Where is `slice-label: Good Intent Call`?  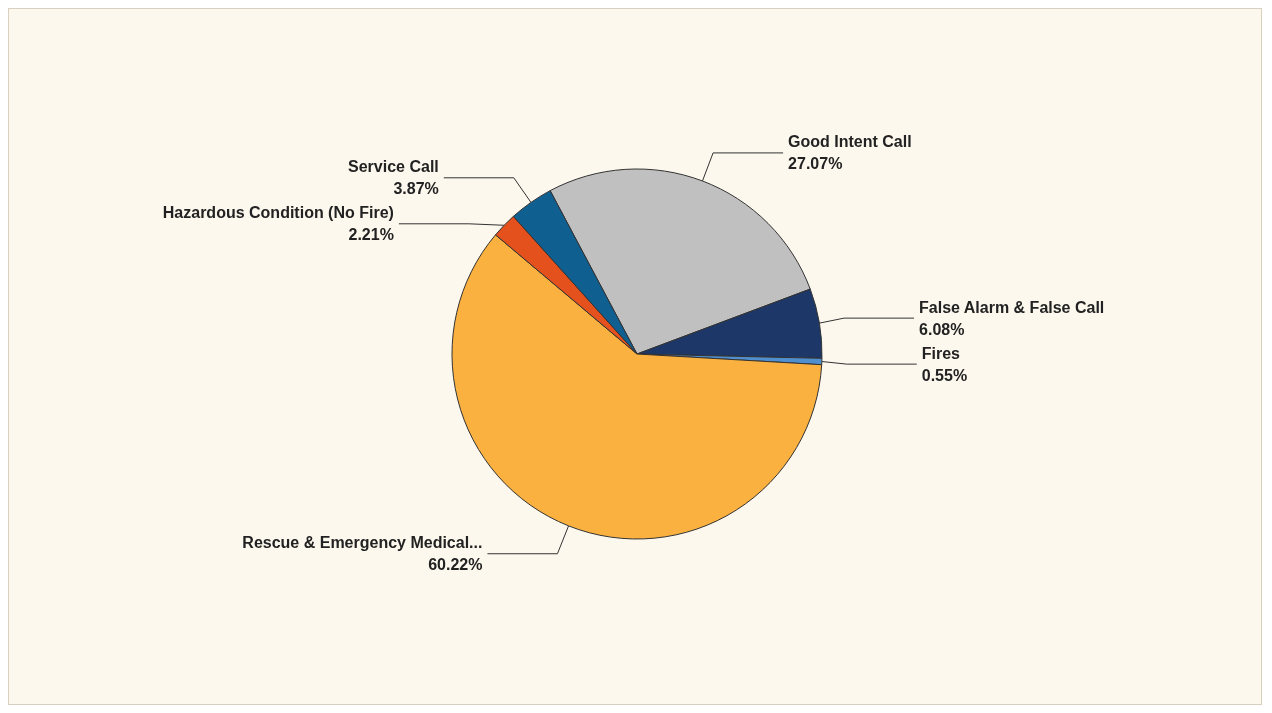 slice-label: Good Intent Call is located at coordinates (850, 142).